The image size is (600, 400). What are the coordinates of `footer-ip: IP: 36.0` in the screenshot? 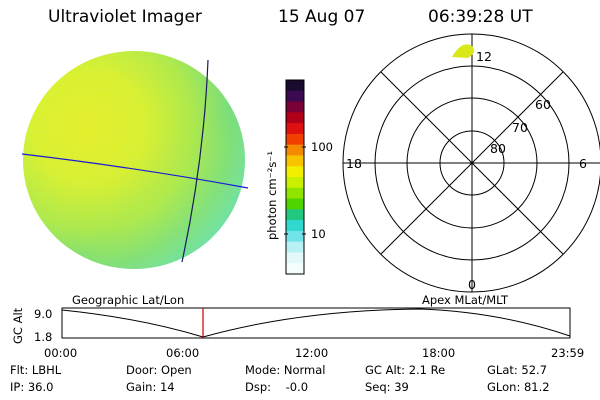 It's located at (32, 387).